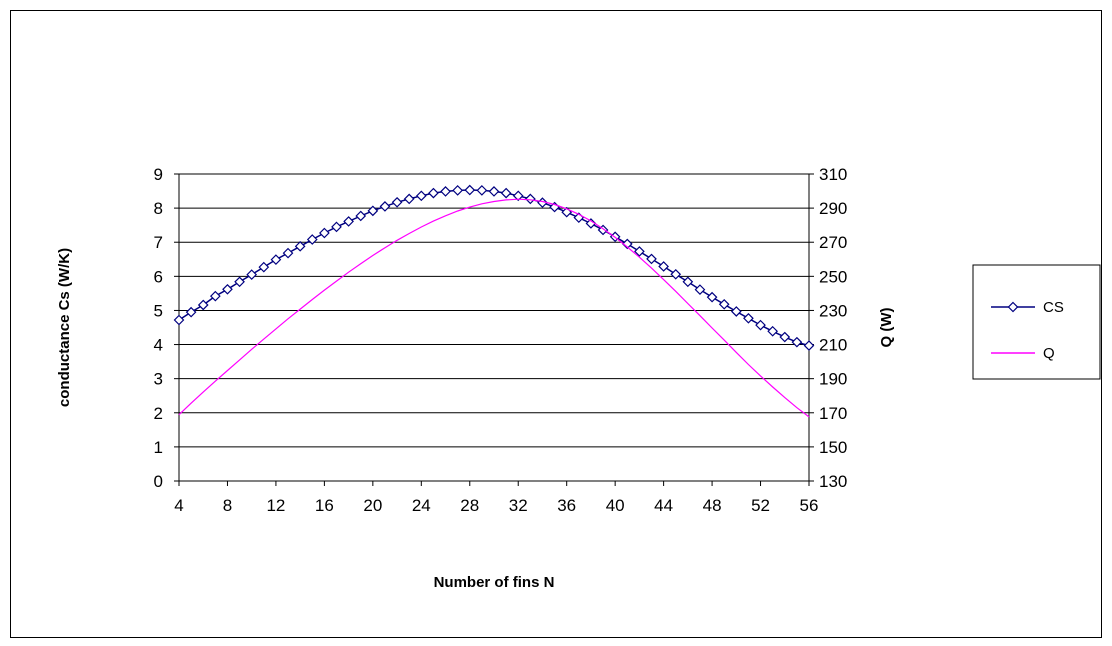 The image size is (1112, 646). What do you see at coordinates (712, 505) in the screenshot?
I see `x-tick-label-11: 48` at bounding box center [712, 505].